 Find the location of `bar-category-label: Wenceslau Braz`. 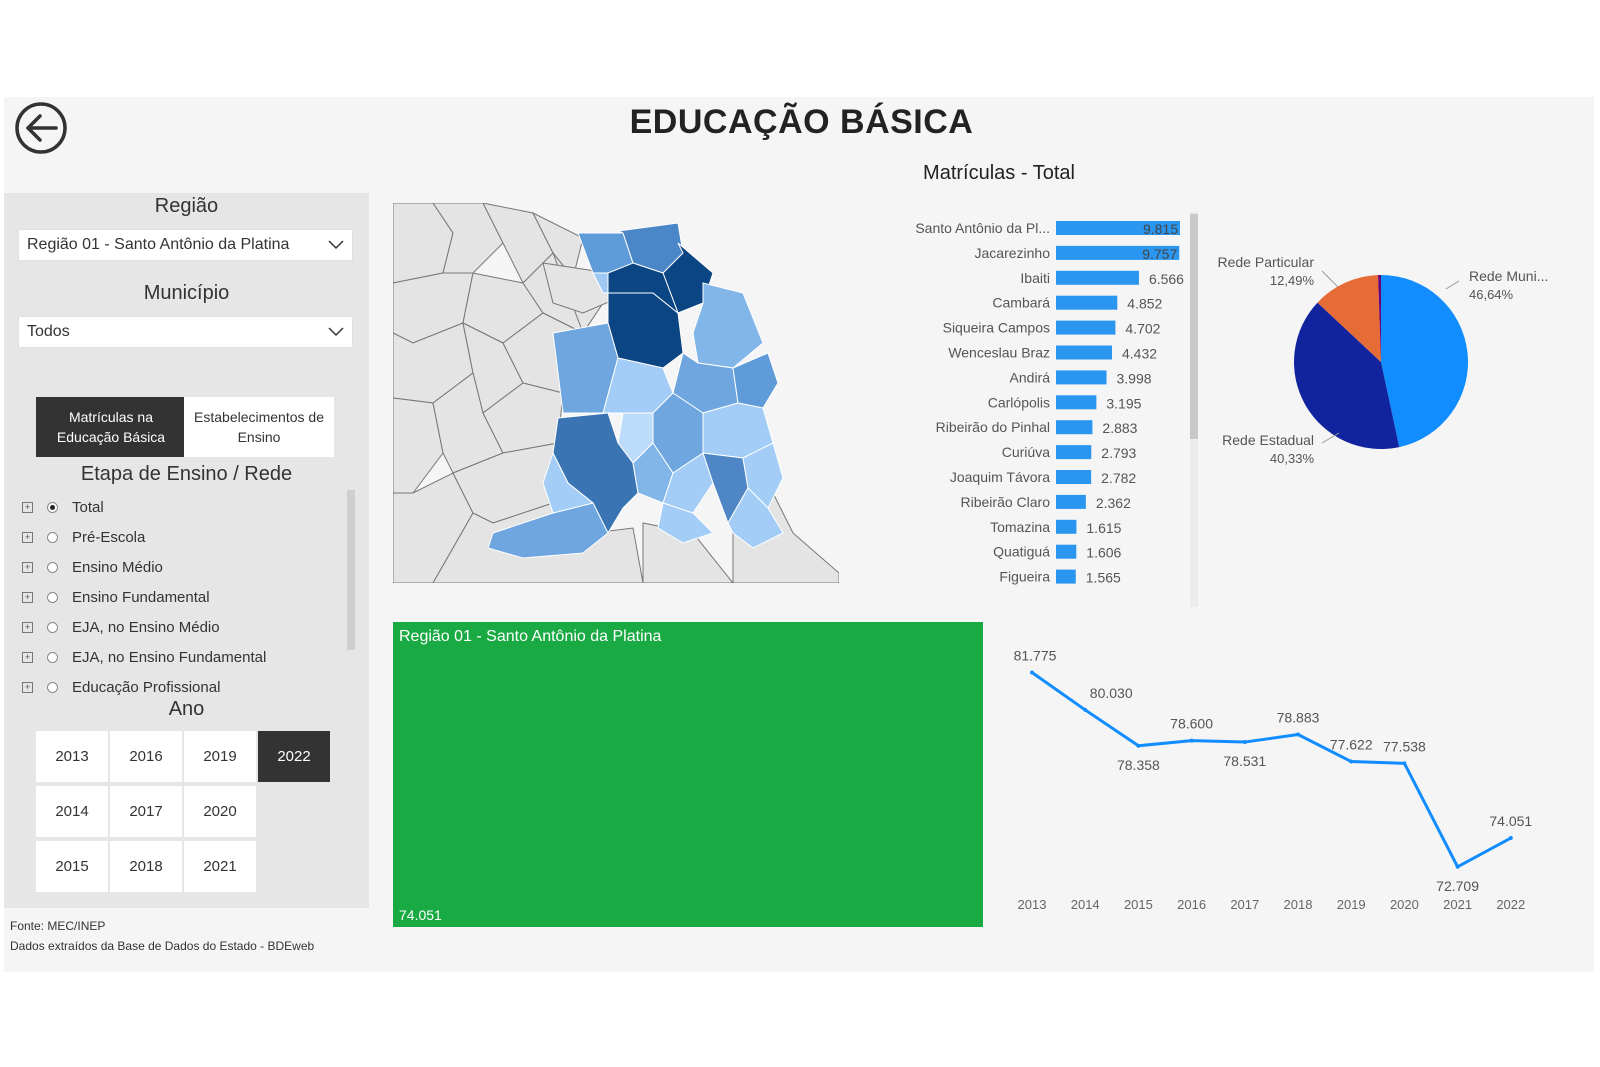

bar-category-label: Wenceslau Braz is located at coordinates (999, 353).